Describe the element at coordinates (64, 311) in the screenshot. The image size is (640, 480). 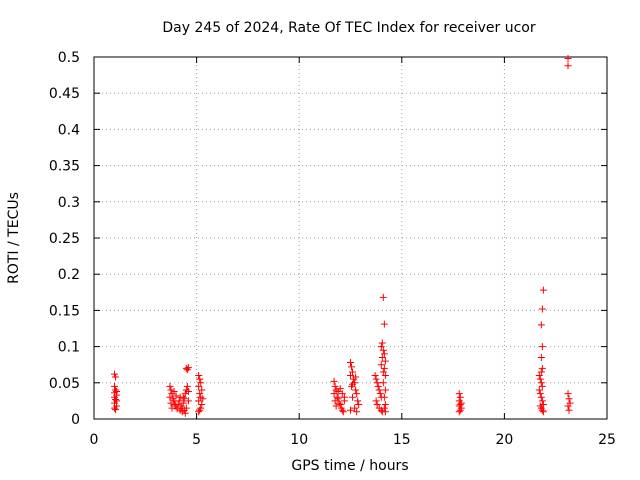
I see `y-tick-label: 0.15` at that location.